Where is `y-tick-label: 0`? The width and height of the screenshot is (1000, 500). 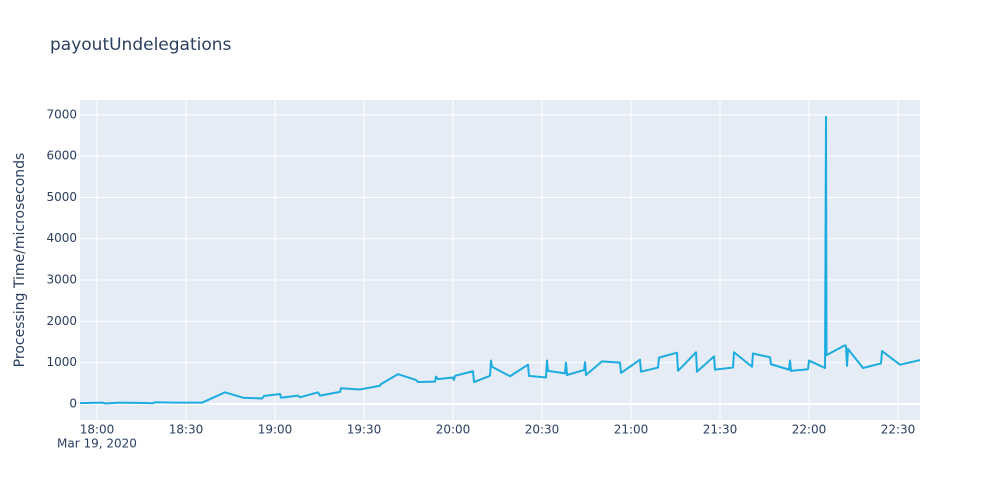 y-tick-label: 0 is located at coordinates (73, 403).